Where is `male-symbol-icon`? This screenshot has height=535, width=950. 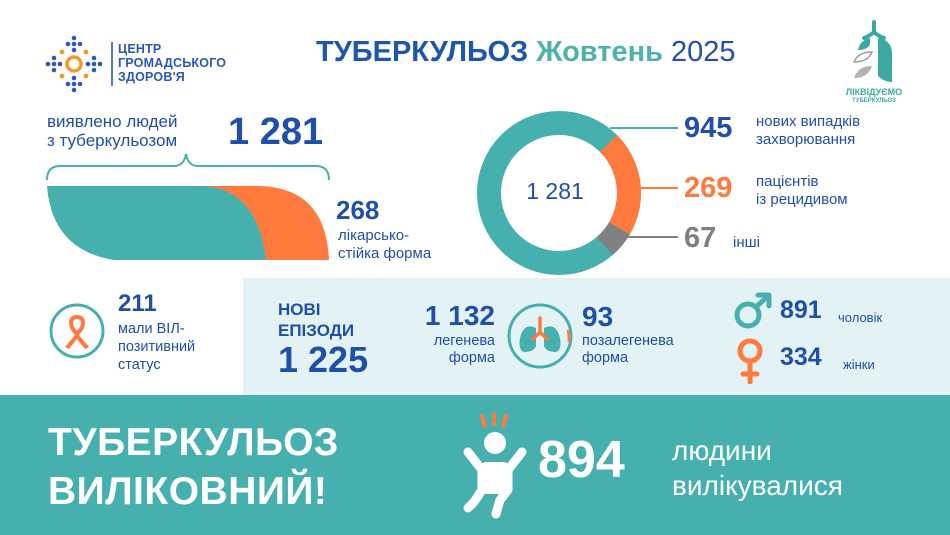 male-symbol-icon is located at coordinates (753, 310).